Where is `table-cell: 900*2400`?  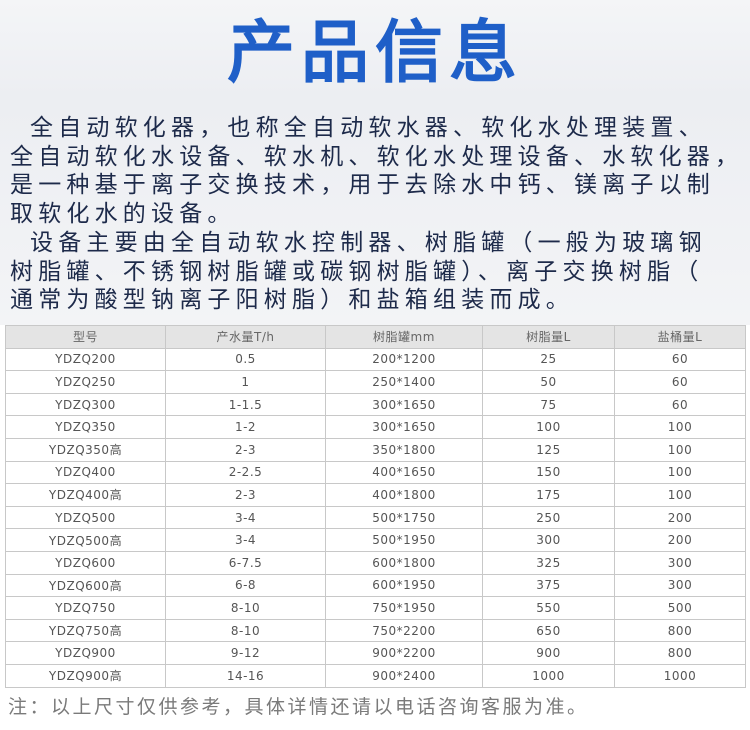
table-cell: 900*2400 is located at coordinates (404, 675).